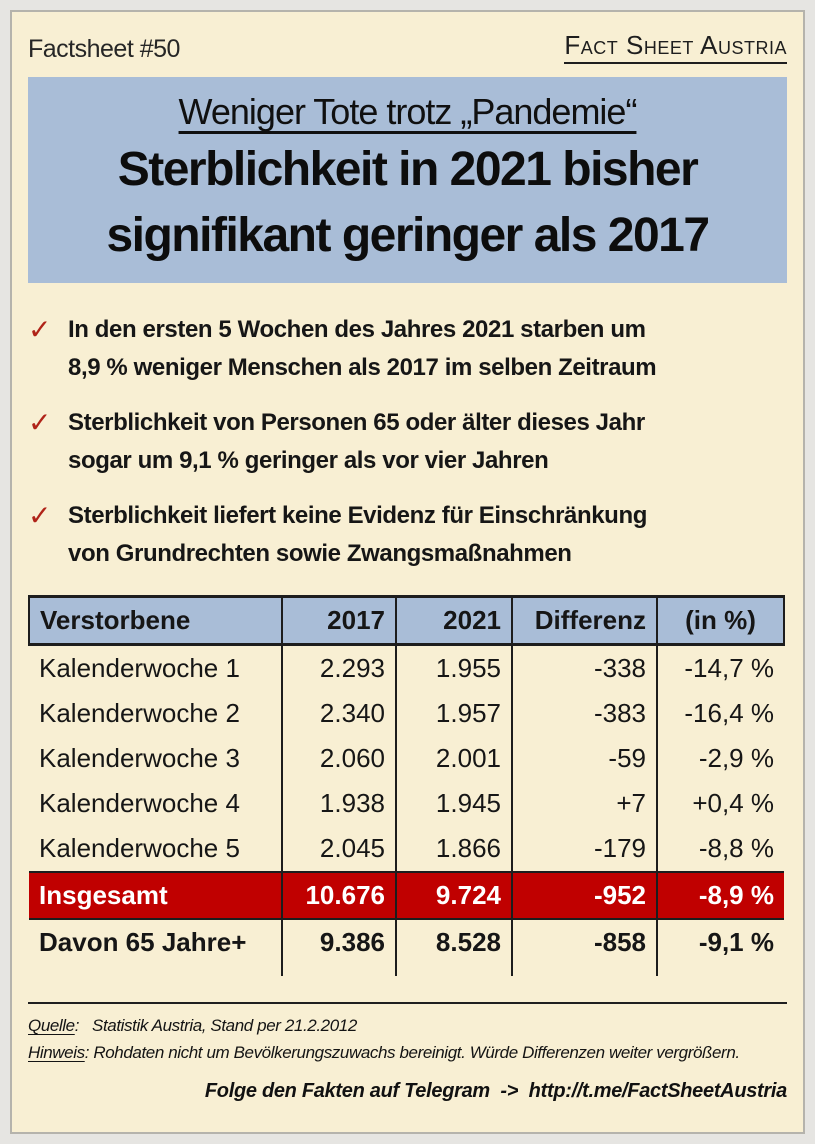 Image resolution: width=815 pixels, height=1144 pixels. Describe the element at coordinates (453, 947) in the screenshot. I see `table-cell: 8.528` at that location.